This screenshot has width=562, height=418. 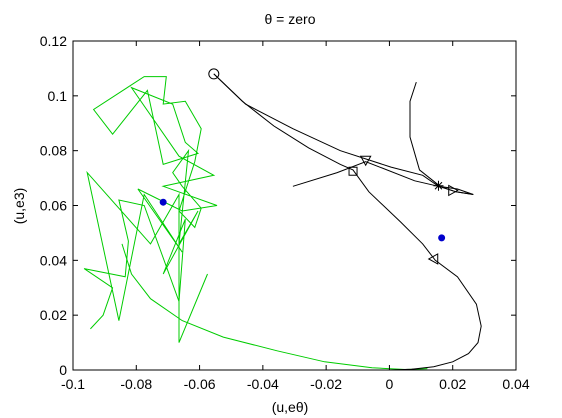 I want to click on chart-title: θ = zero, so click(x=290, y=19).